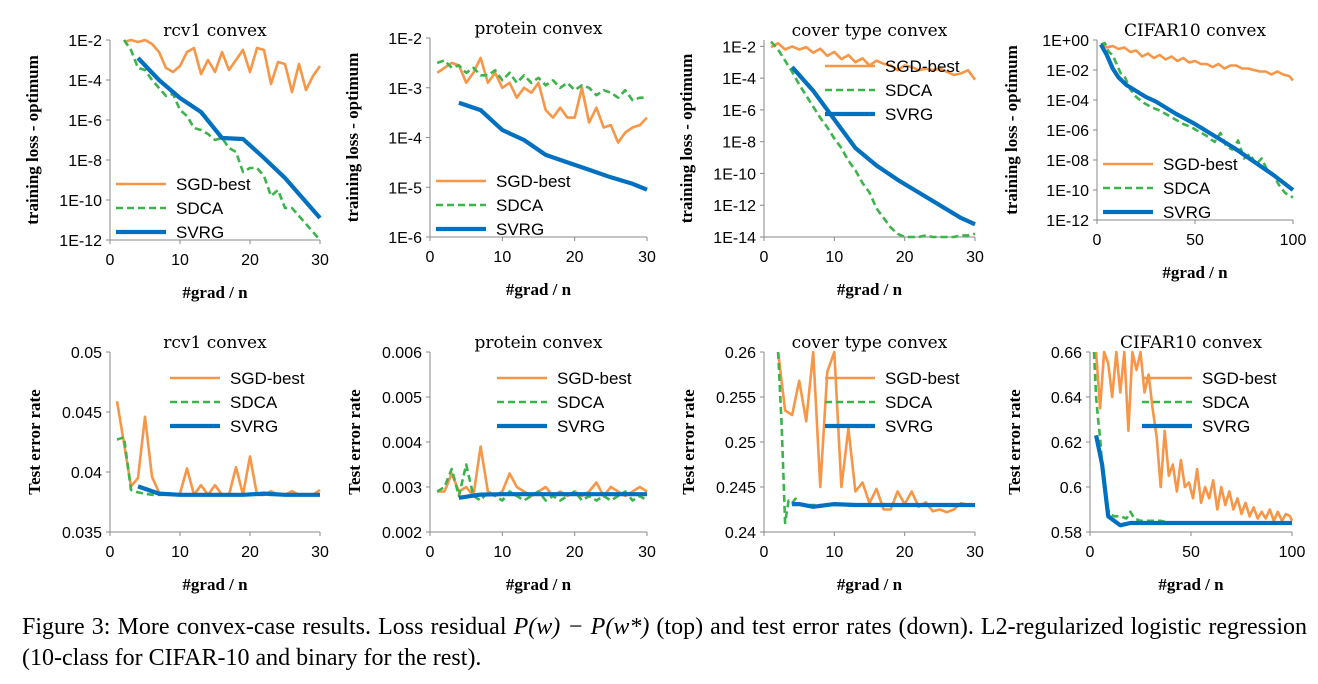 The image size is (1318, 684). Describe the element at coordinates (1071, 488) in the screenshot. I see `y-tick-label: 0.6` at that location.